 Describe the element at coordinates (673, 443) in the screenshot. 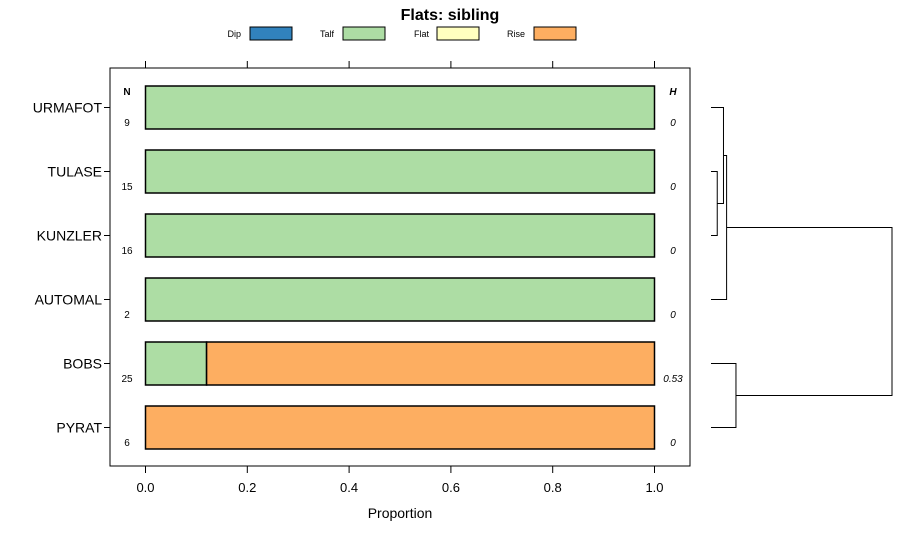

I see `h-value-pyrat: 0` at that location.